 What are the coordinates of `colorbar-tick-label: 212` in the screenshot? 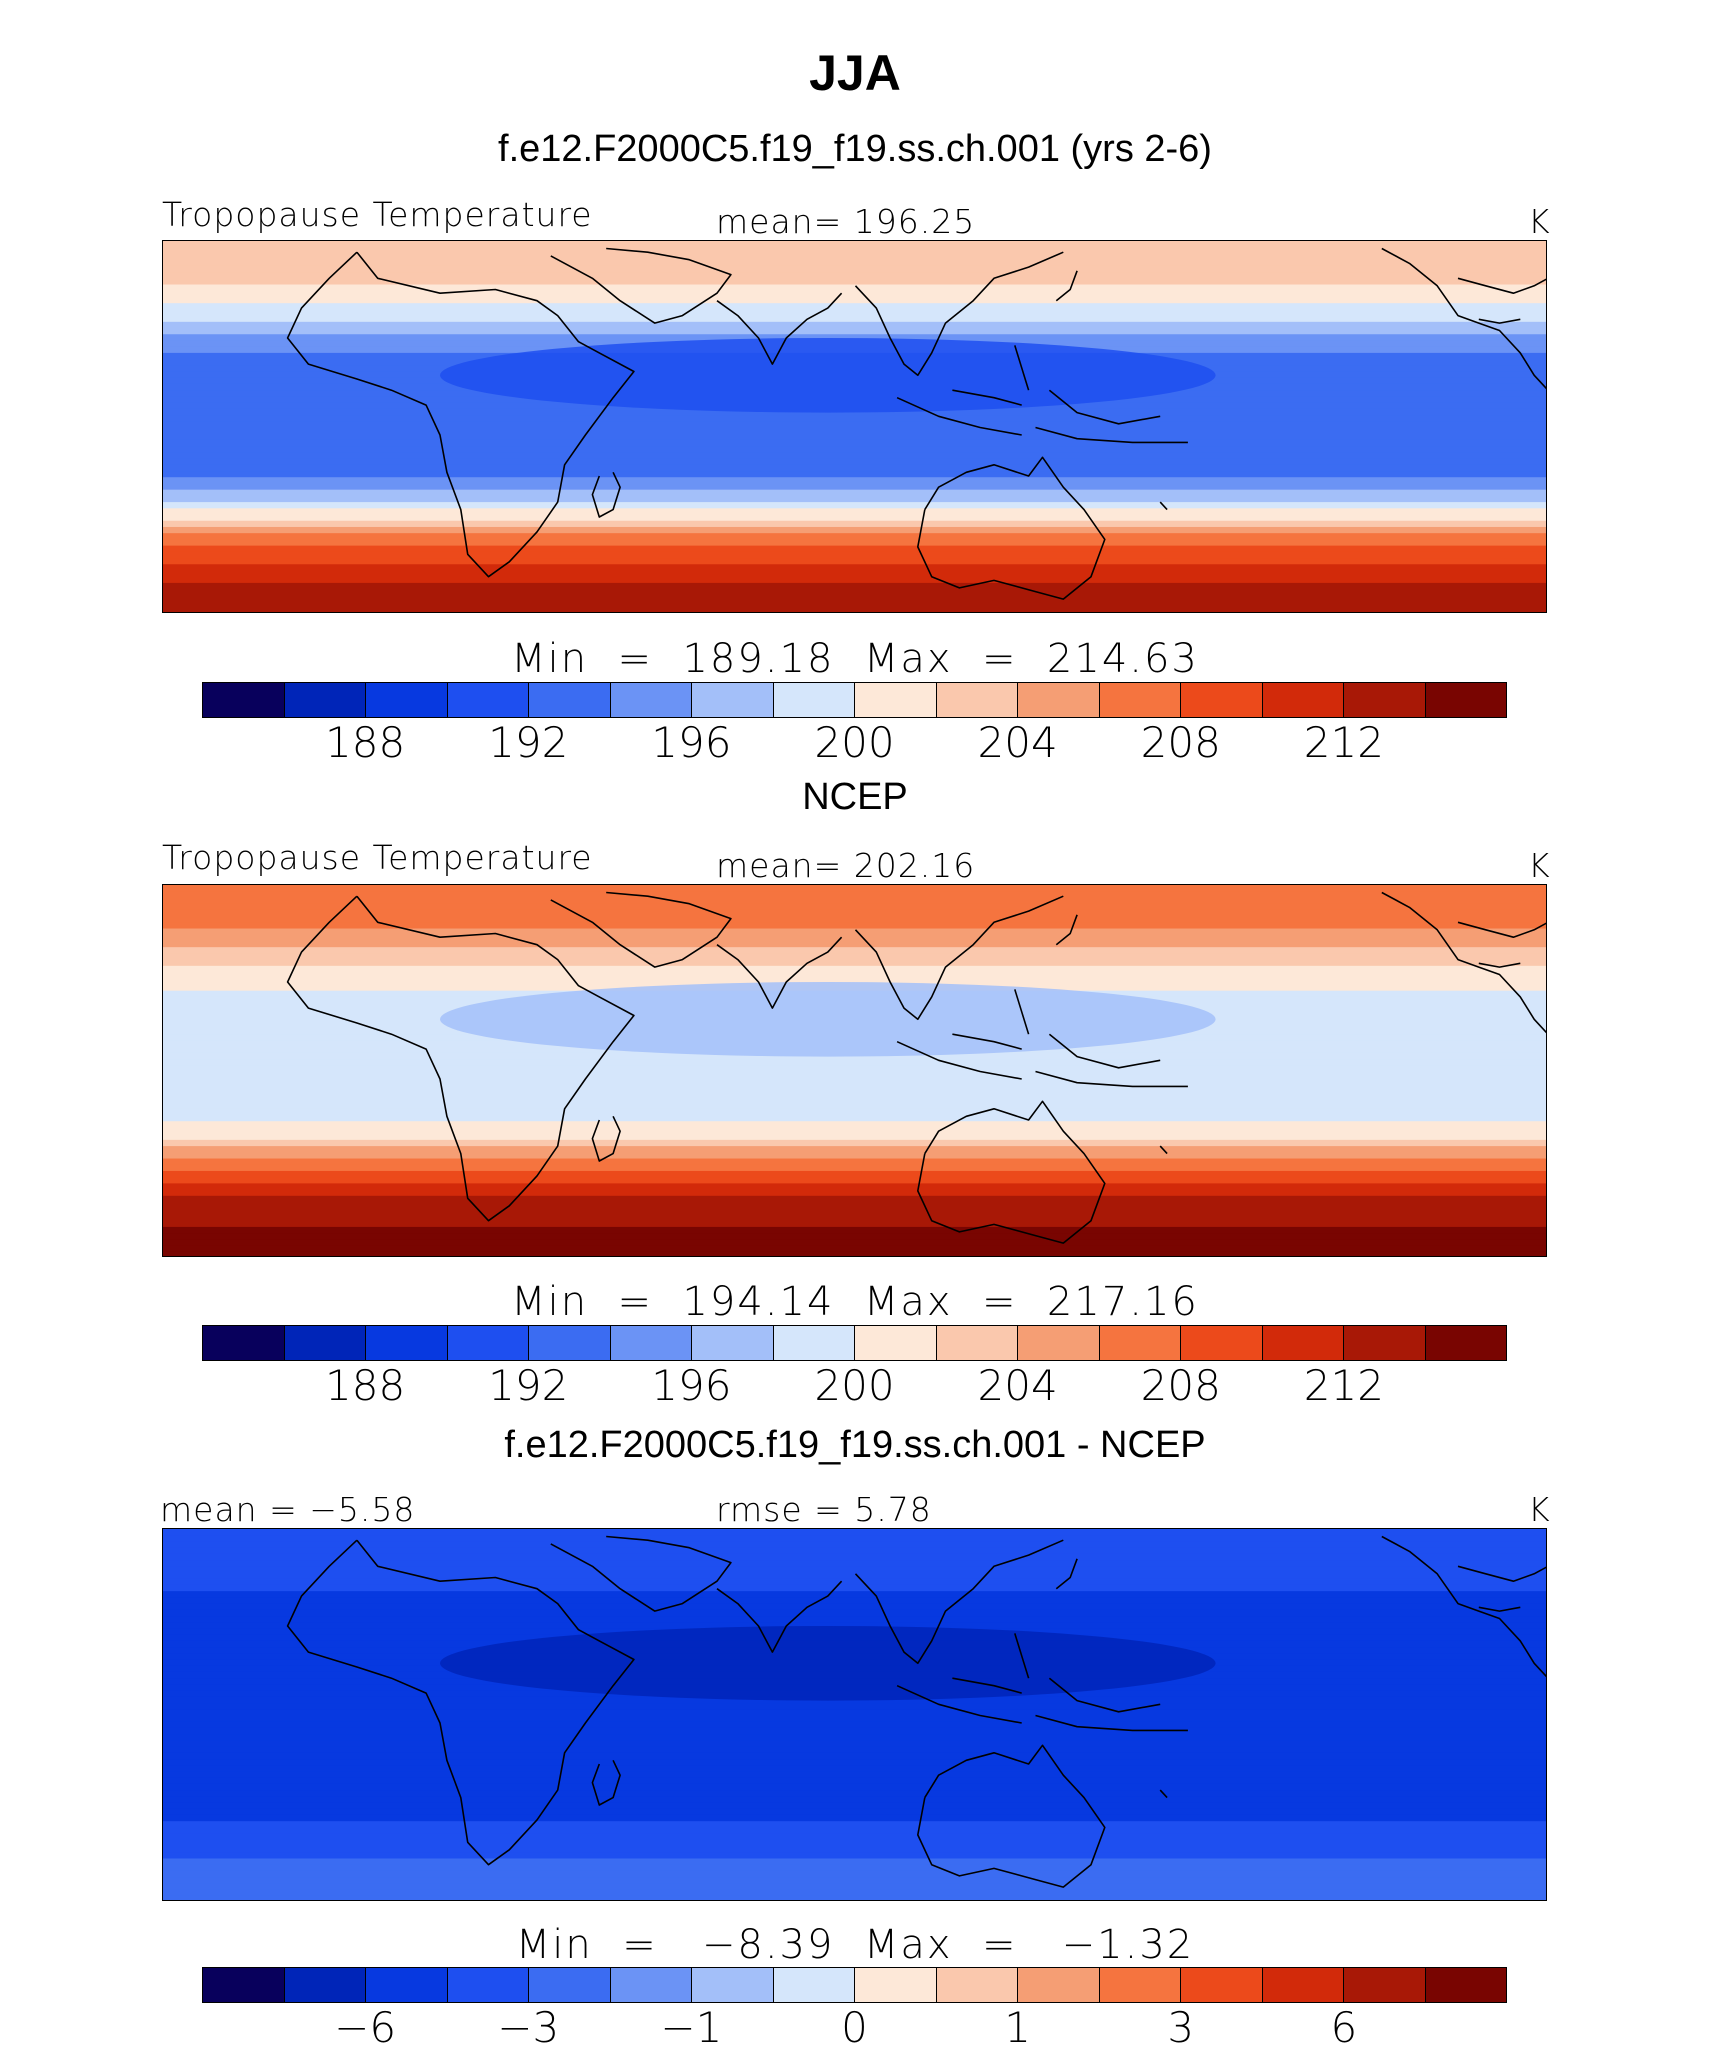 It's located at (1343, 1385).